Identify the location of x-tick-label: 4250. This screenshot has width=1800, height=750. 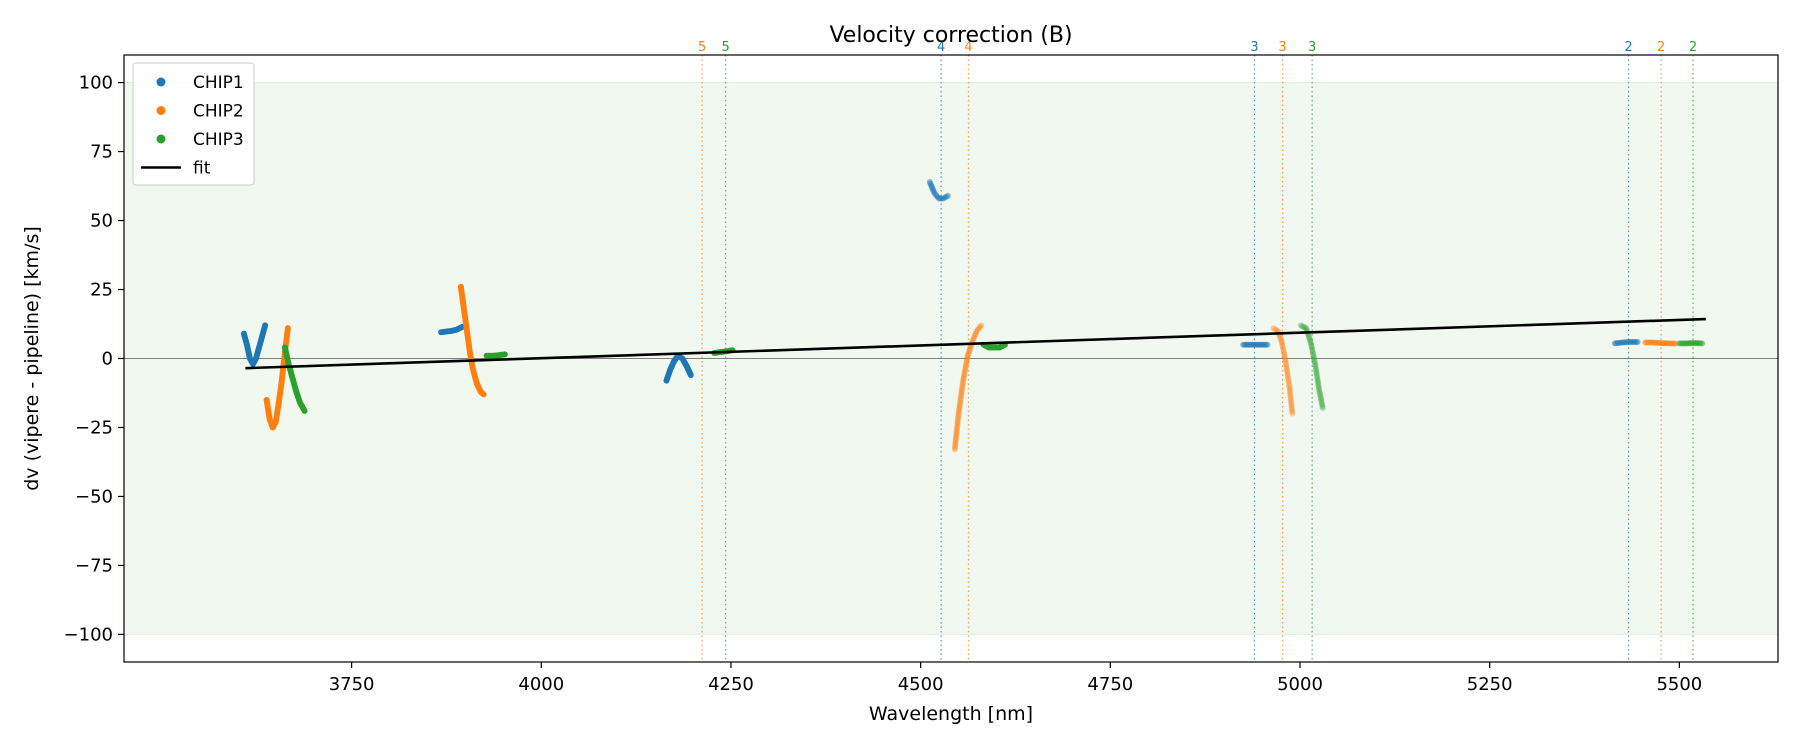
(731, 684).